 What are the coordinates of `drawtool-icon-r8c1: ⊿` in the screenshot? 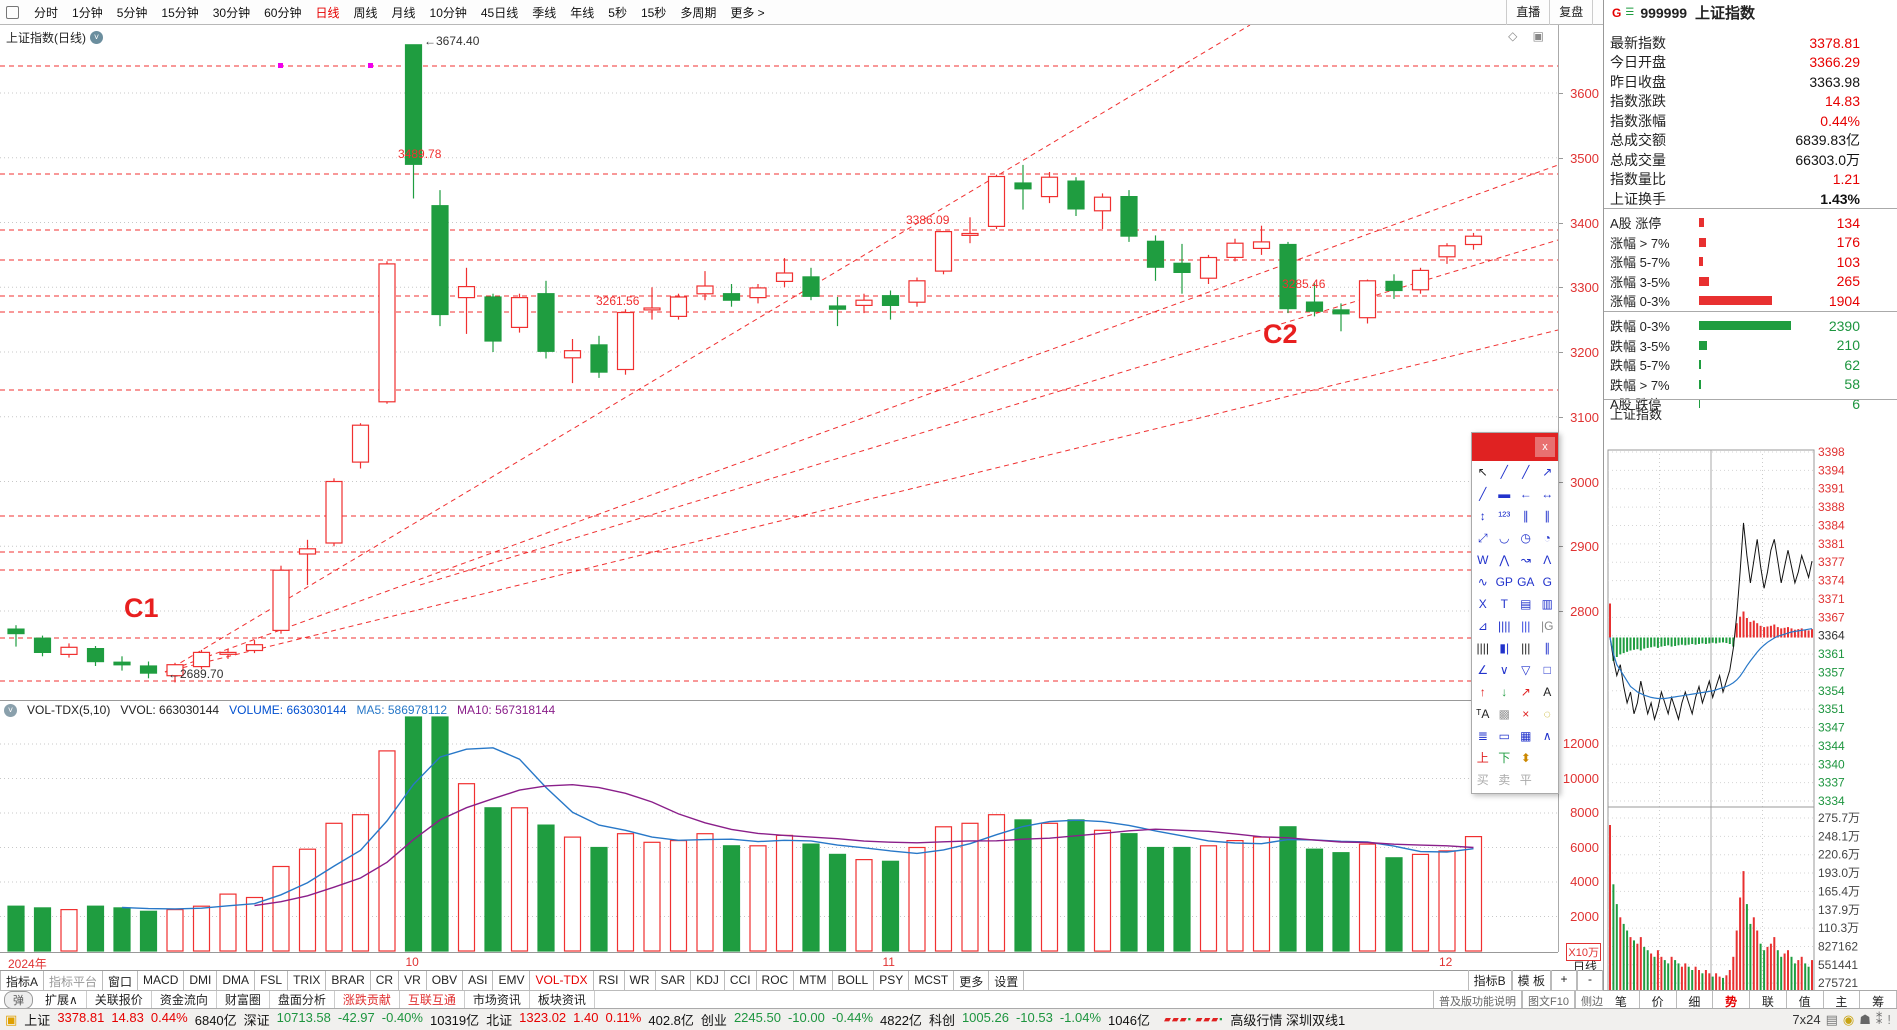 It's located at (1482, 626).